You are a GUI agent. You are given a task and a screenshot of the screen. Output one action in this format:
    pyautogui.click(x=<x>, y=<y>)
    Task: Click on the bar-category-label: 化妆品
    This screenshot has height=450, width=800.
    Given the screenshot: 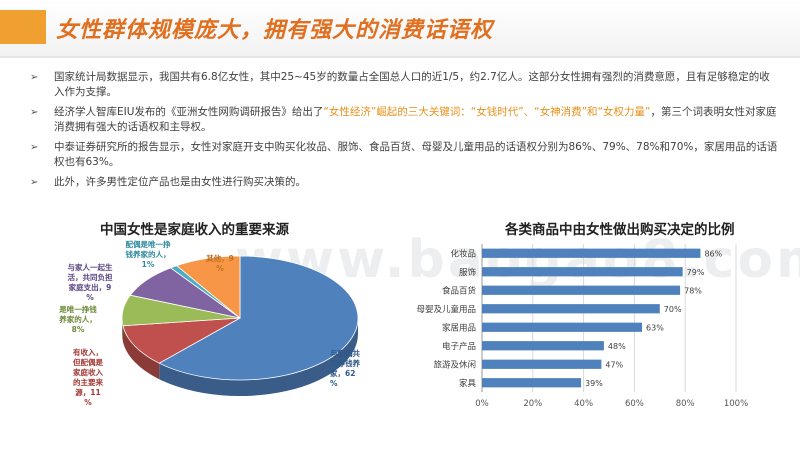 What is the action you would take?
    pyautogui.click(x=463, y=253)
    